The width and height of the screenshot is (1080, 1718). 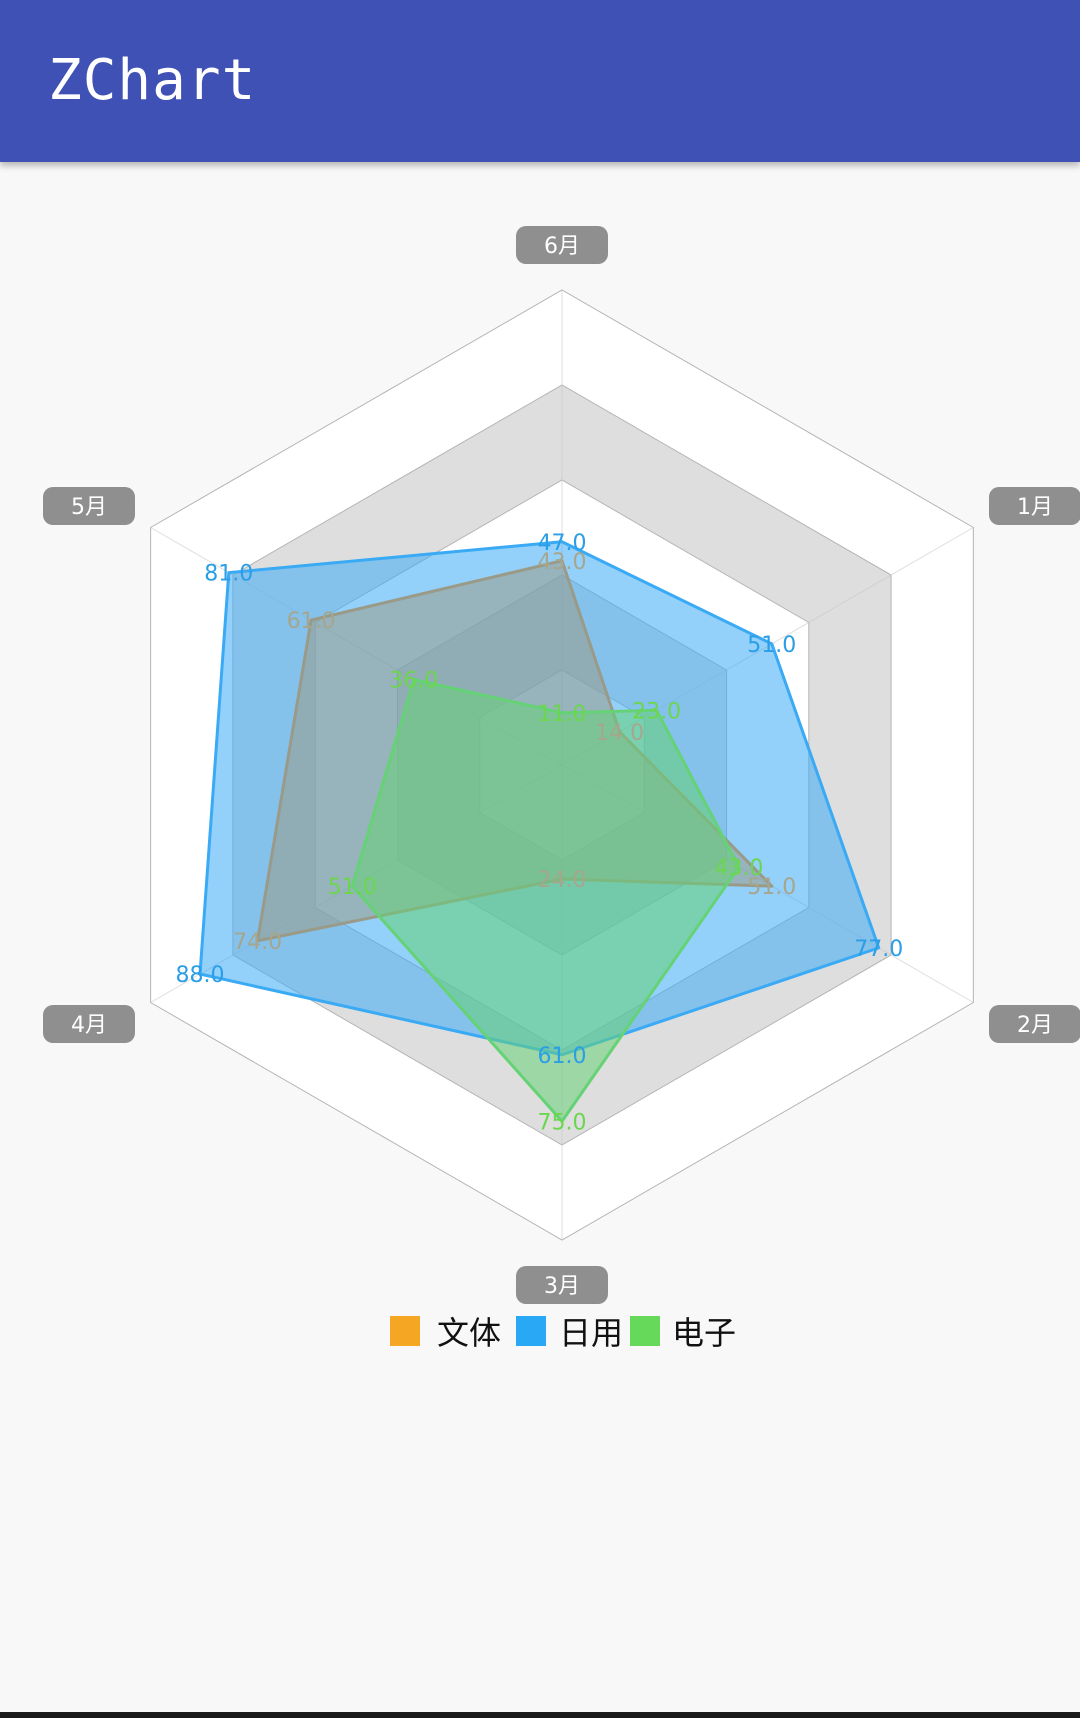 I want to click on legend-label-2: 日用, so click(x=591, y=1333).